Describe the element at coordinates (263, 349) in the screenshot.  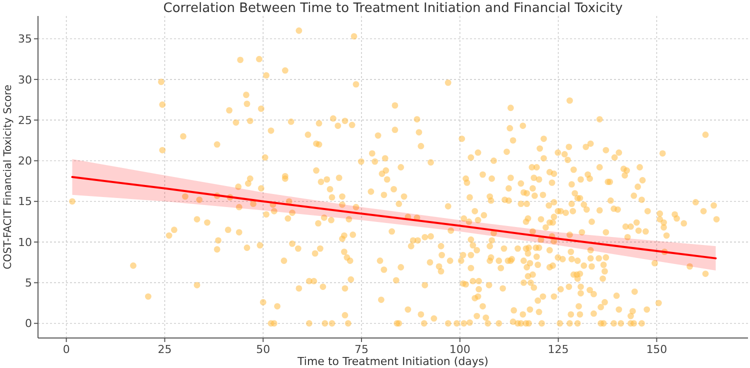
I see `x-tick-label: 50` at that location.